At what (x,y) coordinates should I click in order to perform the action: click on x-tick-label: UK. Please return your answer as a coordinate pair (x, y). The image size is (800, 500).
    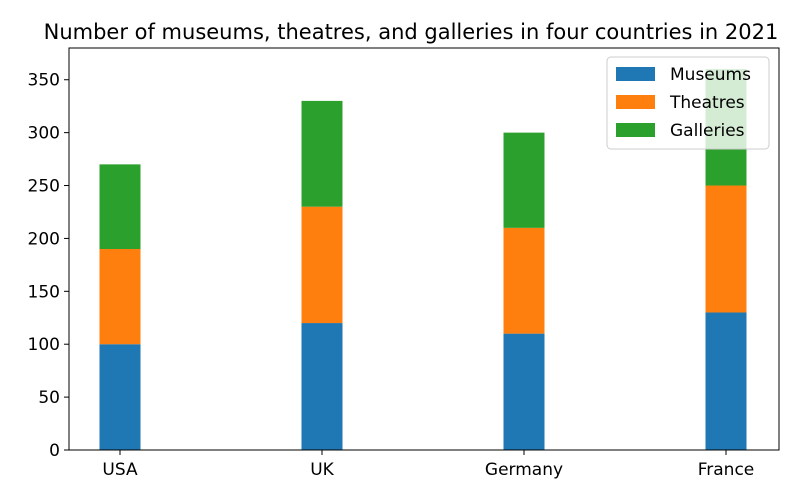
    Looking at the image, I should click on (322, 470).